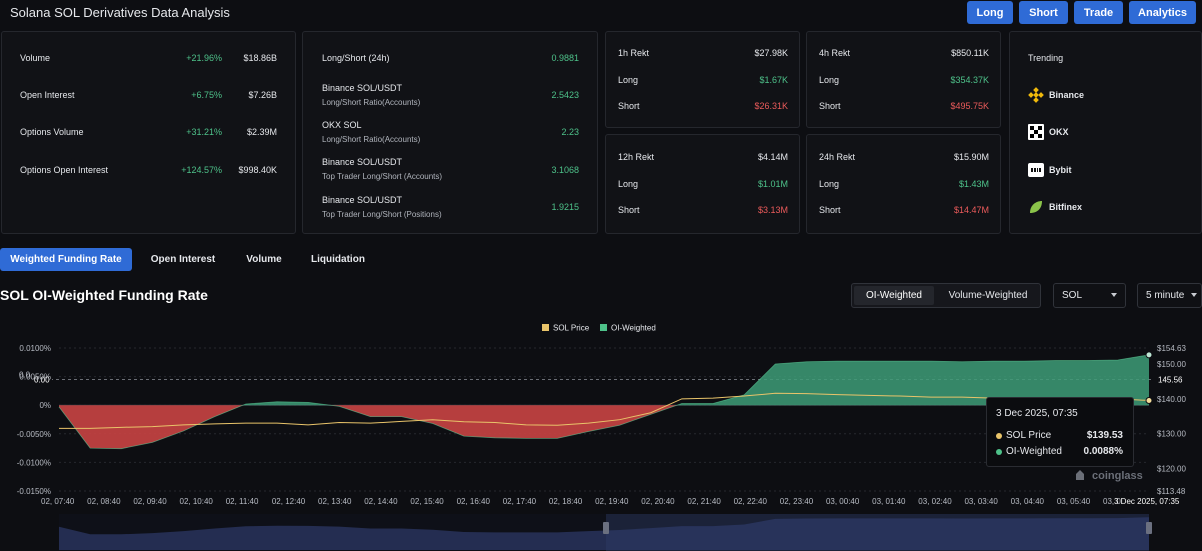 This screenshot has height=551, width=1202. What do you see at coordinates (797, 501) in the screenshot?
I see `x-axis-tick: 02, 23:40` at bounding box center [797, 501].